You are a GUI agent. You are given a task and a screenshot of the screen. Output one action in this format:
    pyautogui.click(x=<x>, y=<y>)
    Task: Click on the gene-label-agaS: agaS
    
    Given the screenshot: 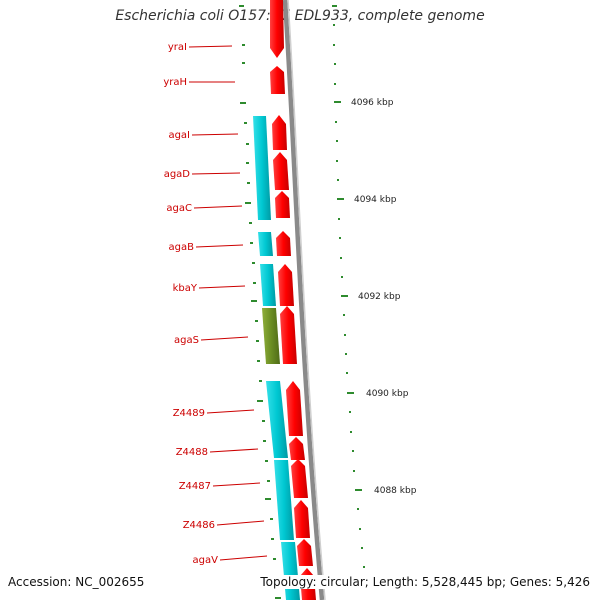 What is the action you would take?
    pyautogui.click(x=186, y=340)
    